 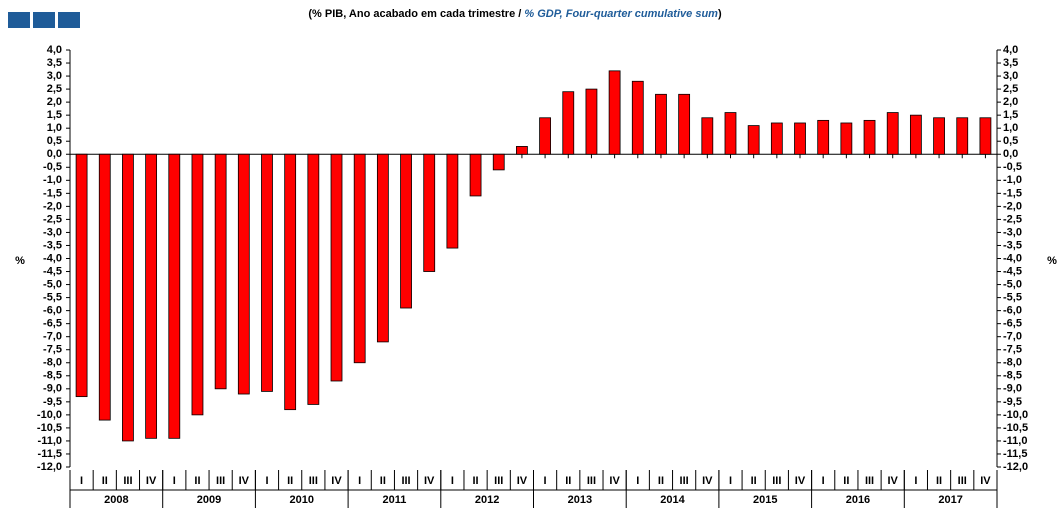 I want to click on y2-tick-label: 2,5, so click(x=1010, y=89).